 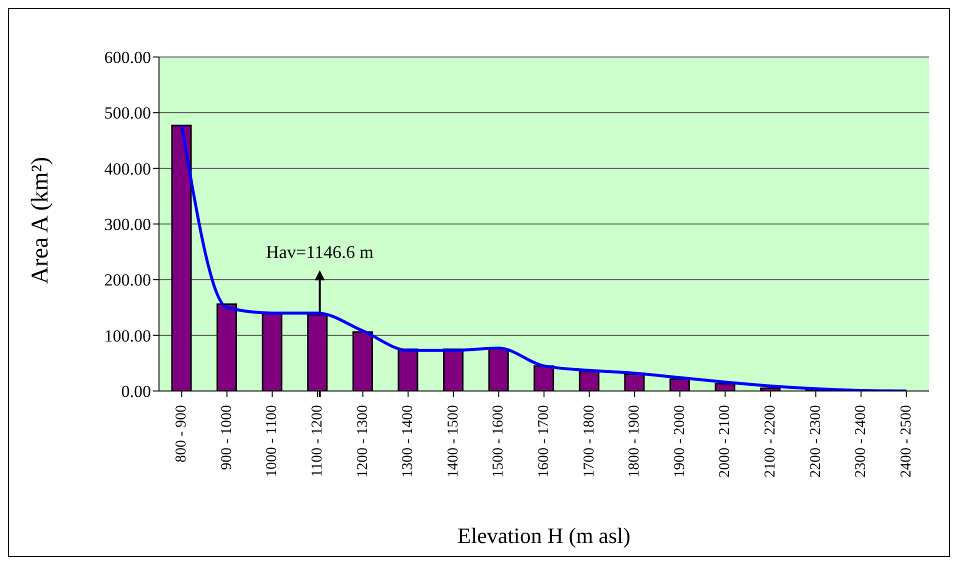 I want to click on x-tick-label: 1800 - 1900, so click(x=634, y=441).